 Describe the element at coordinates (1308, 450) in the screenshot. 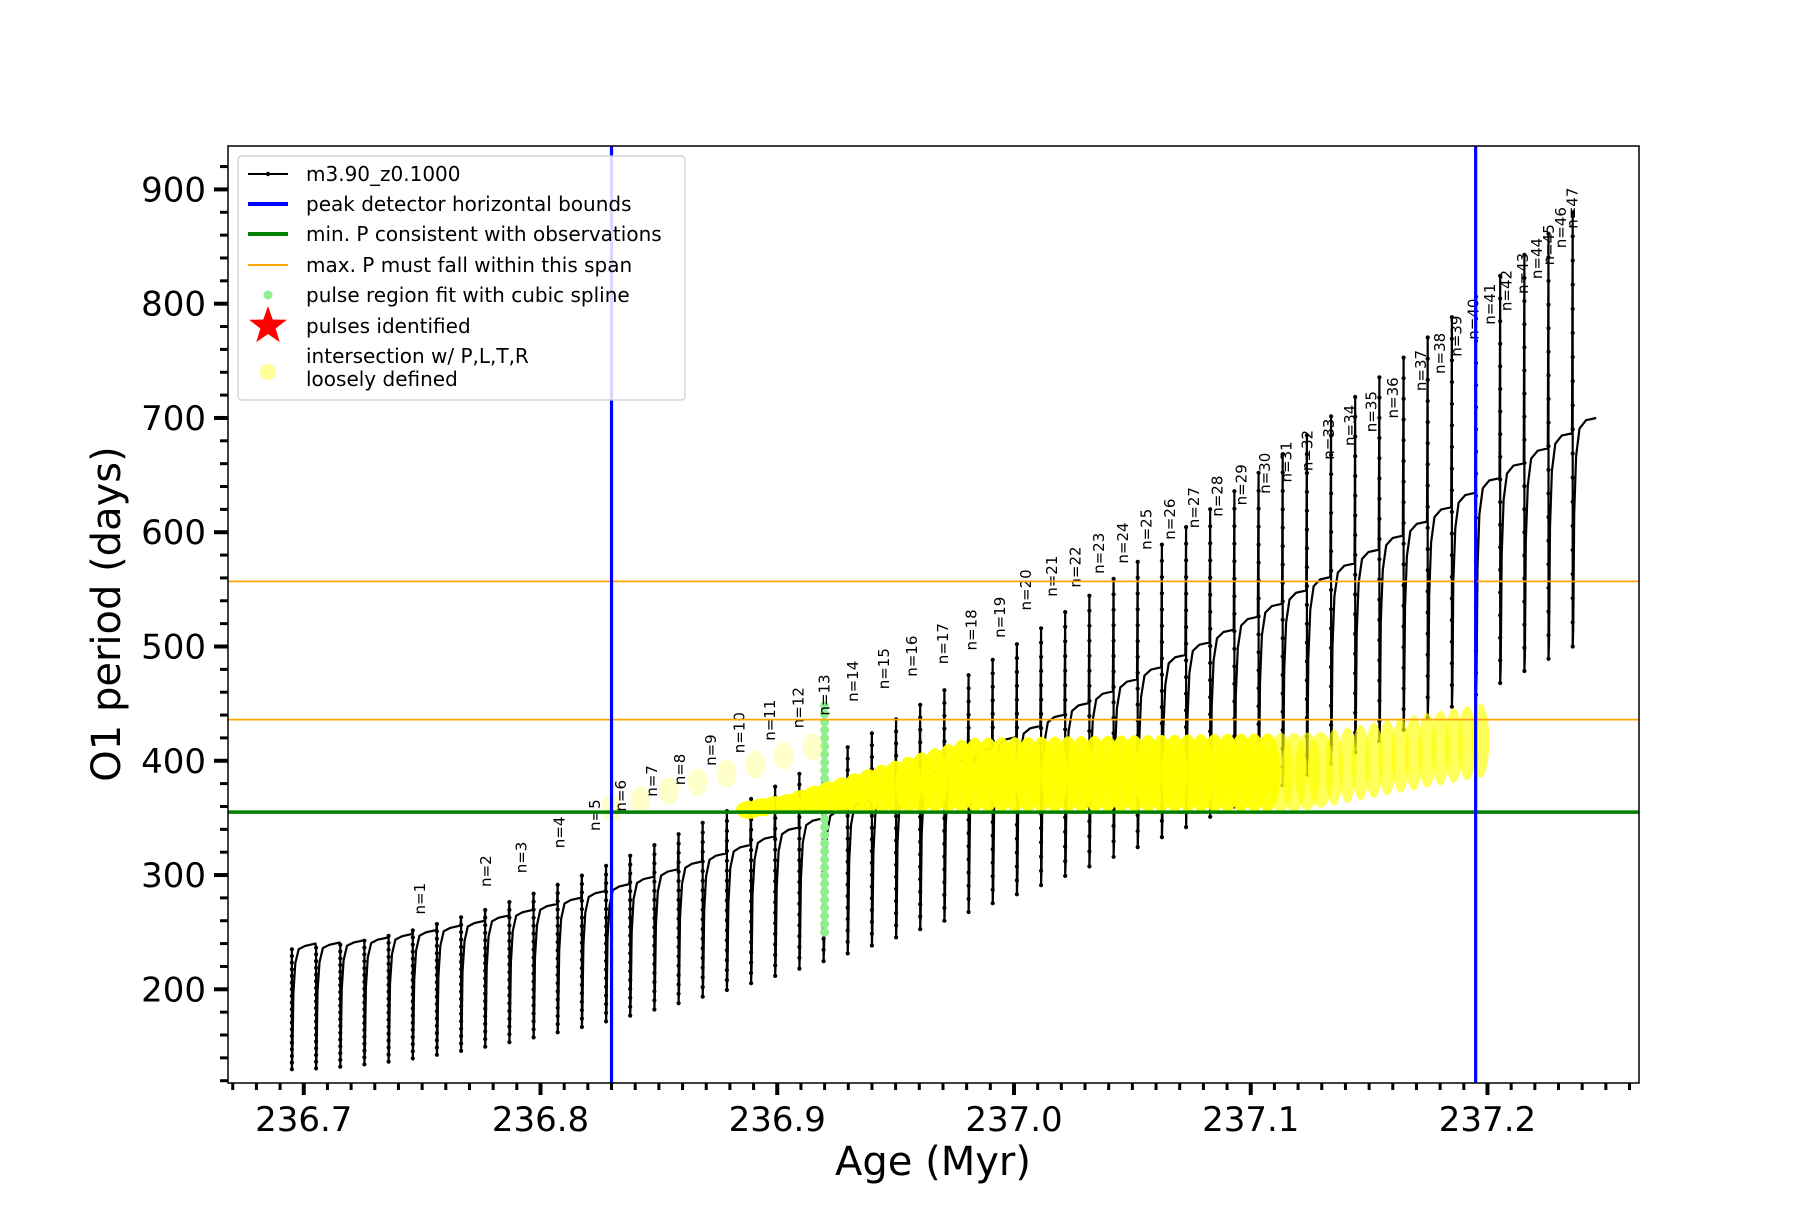

I see `pulse-label: n=32` at that location.